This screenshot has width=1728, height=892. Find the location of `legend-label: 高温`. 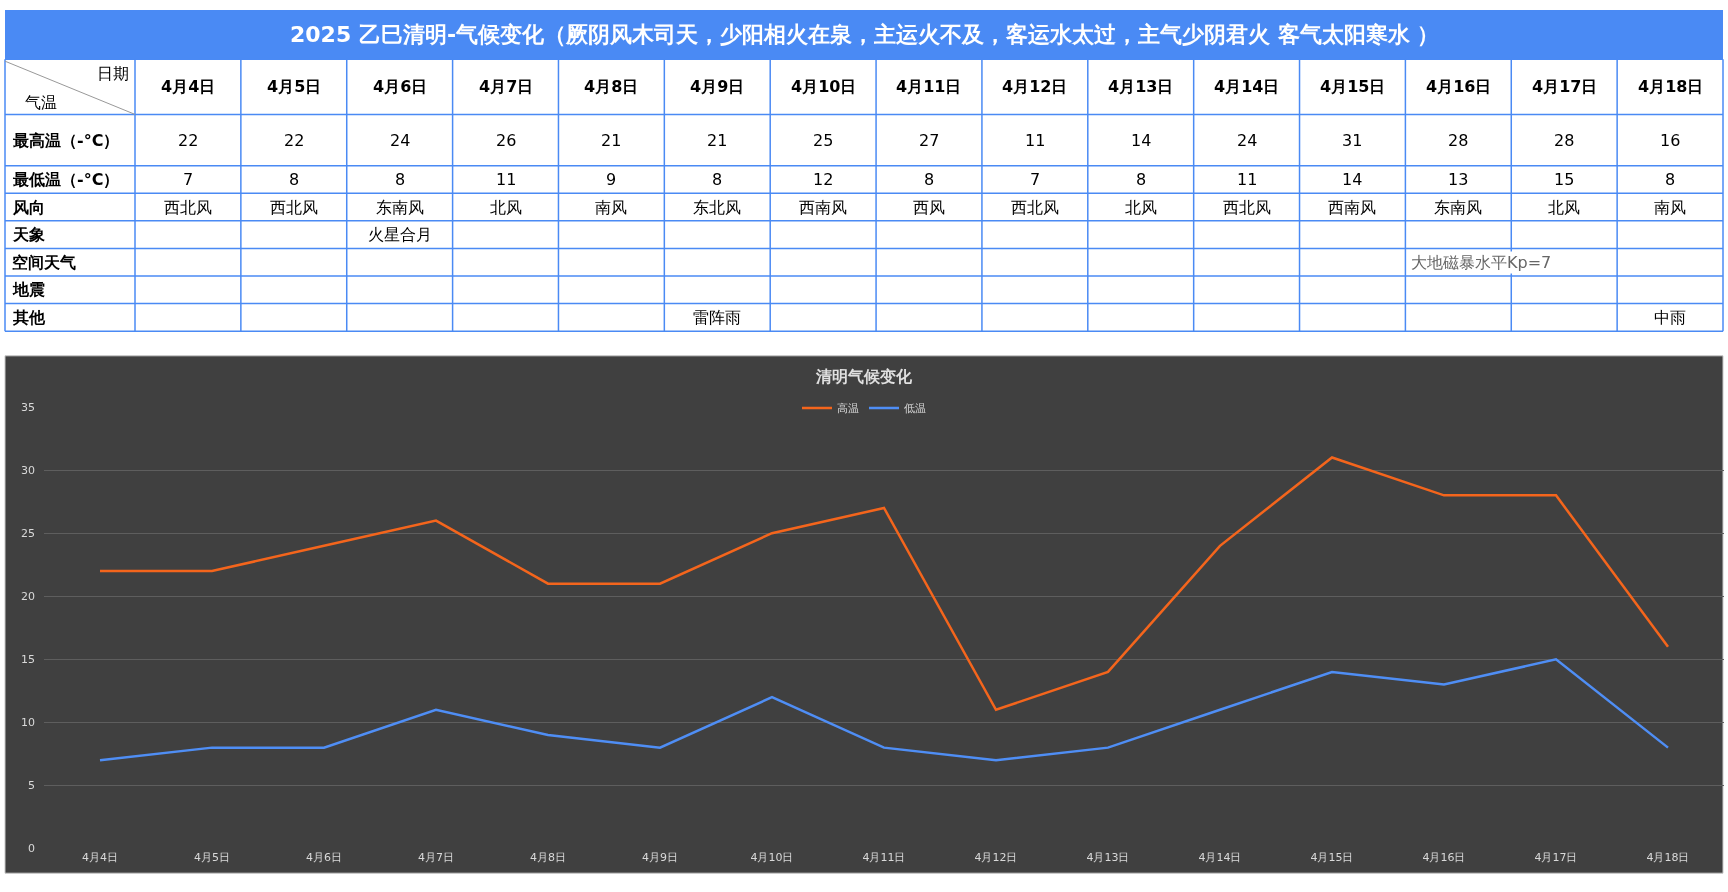

legend-label: 高温 is located at coordinates (848, 409).